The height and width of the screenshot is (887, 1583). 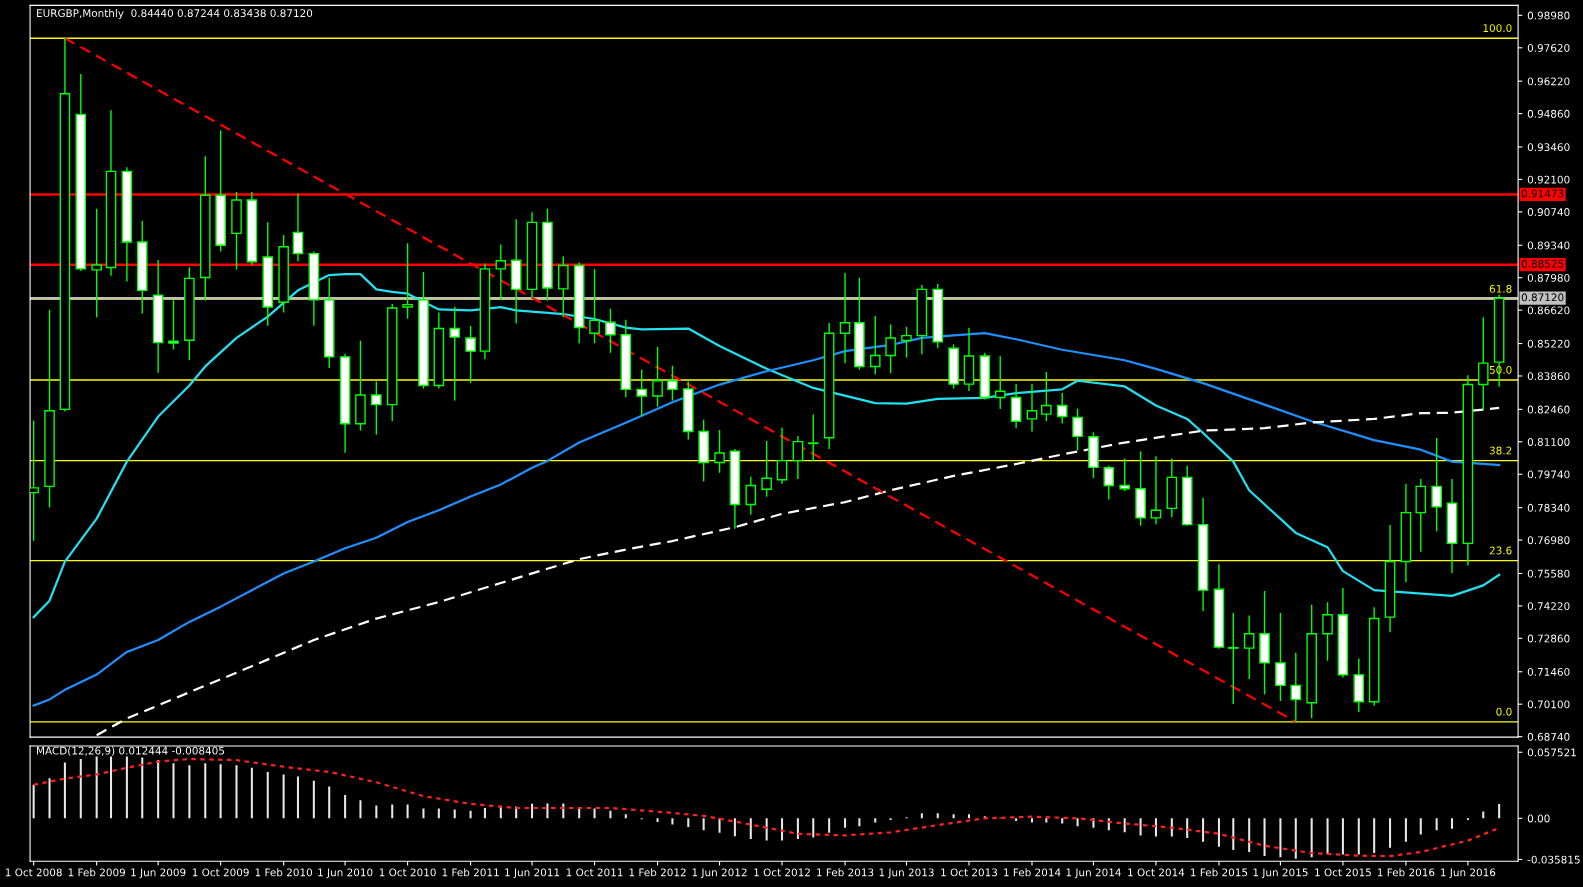 What do you see at coordinates (1548, 15) in the screenshot?
I see `y-tick-label: 0.98980` at bounding box center [1548, 15].